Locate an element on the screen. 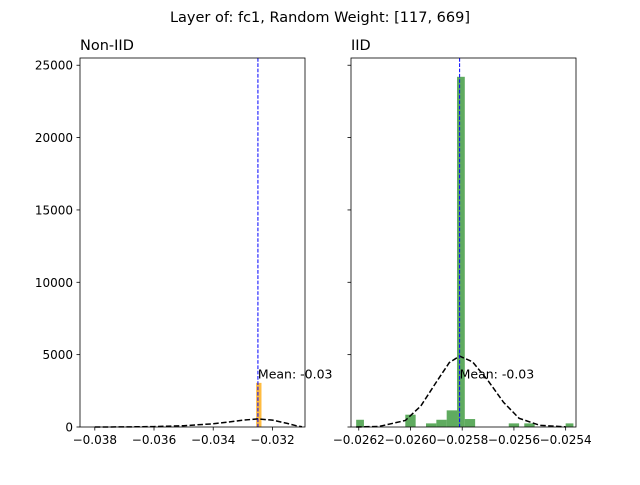 This screenshot has width=640, height=485. density-curve-non-iid is located at coordinates (198, 423).